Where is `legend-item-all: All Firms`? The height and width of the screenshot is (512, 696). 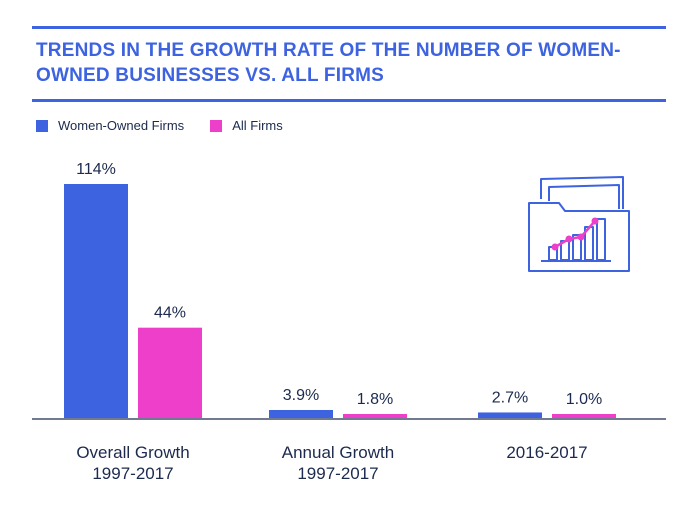 legend-item-all: All Firms is located at coordinates (246, 125).